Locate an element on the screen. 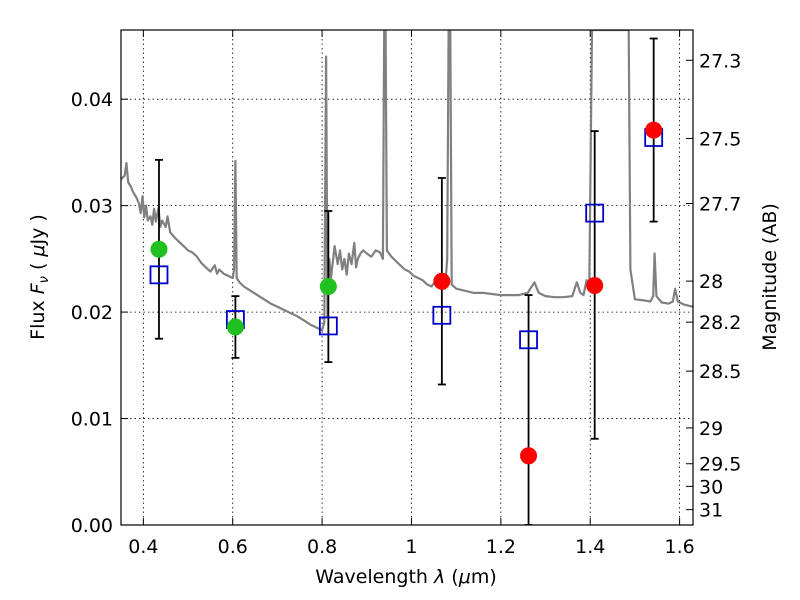 The height and width of the screenshot is (600, 800). y-axis-label: Flux Fν ( μJy ) is located at coordinates (39, 277).